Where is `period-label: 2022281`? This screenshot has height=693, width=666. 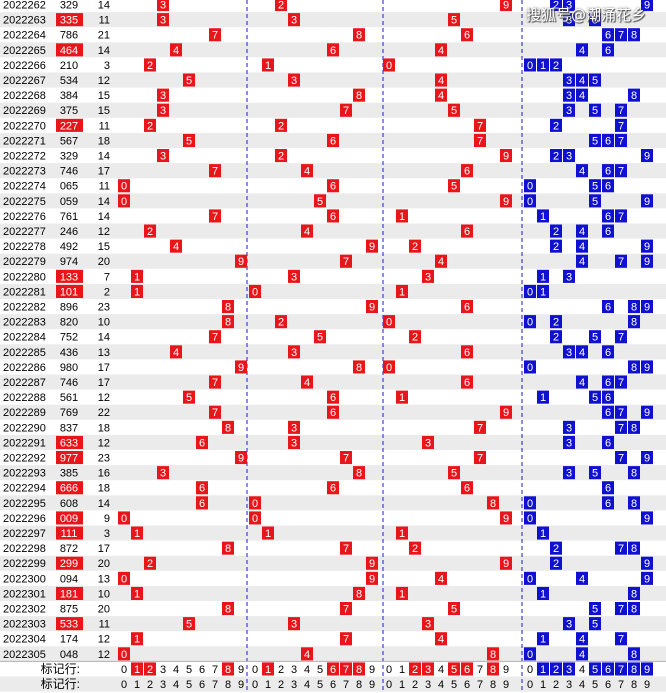
period-label: 2022281 is located at coordinates (24, 292).